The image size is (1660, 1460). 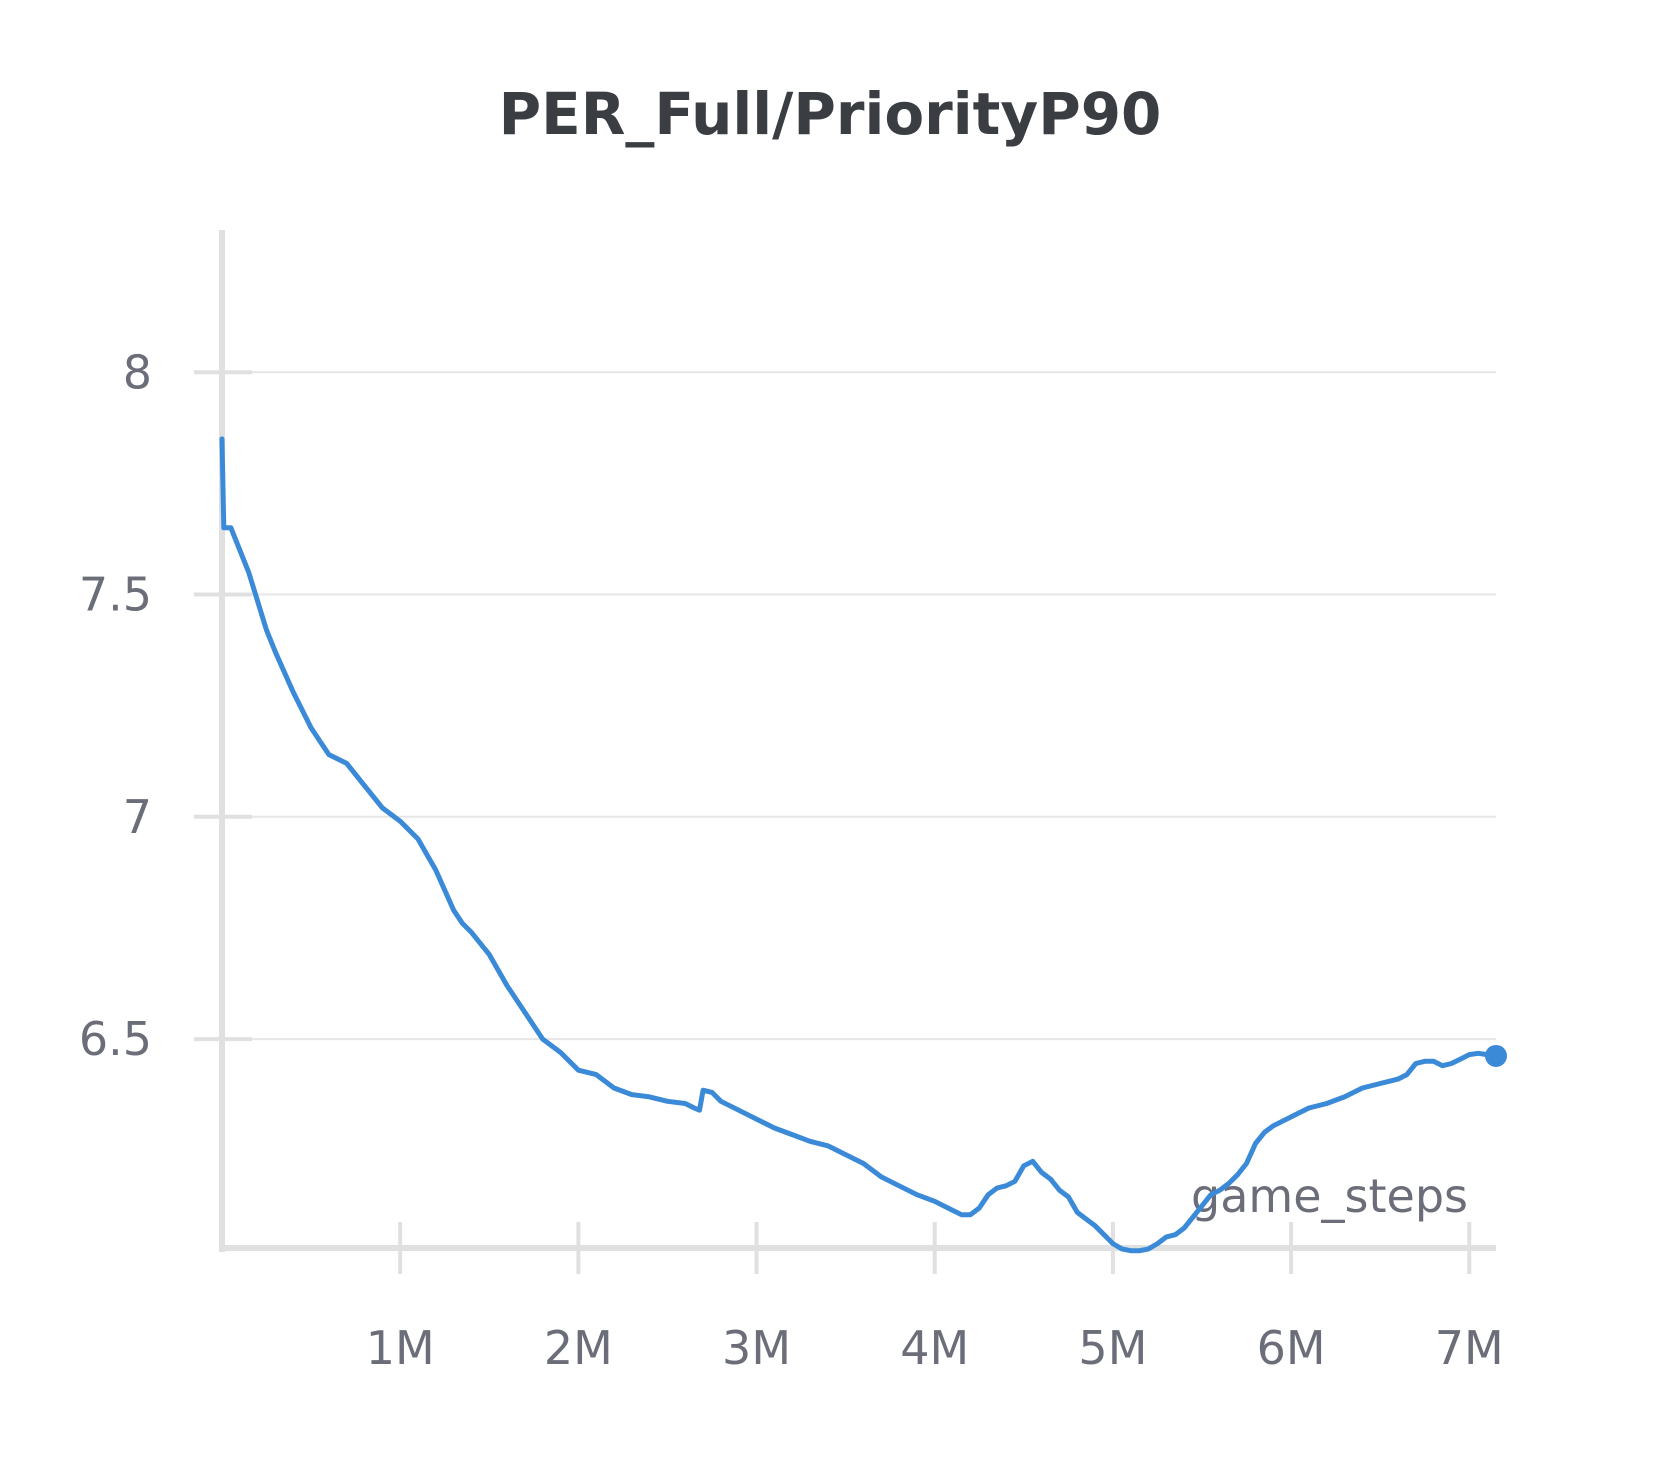 What do you see at coordinates (400, 1348) in the screenshot?
I see `x-tick-label: 1M` at bounding box center [400, 1348].